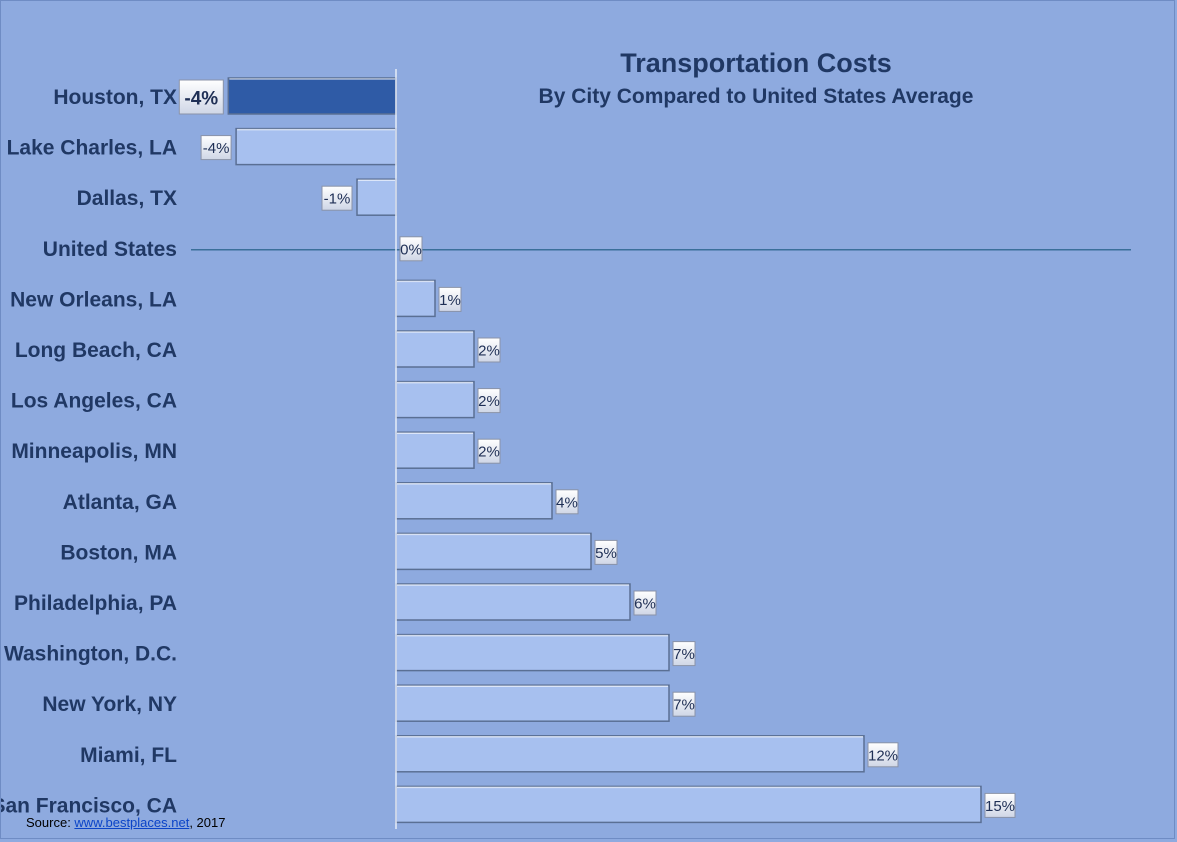 The width and height of the screenshot is (1177, 842). Describe the element at coordinates (474, 501) in the screenshot. I see `bar-atlanta-ga` at that location.